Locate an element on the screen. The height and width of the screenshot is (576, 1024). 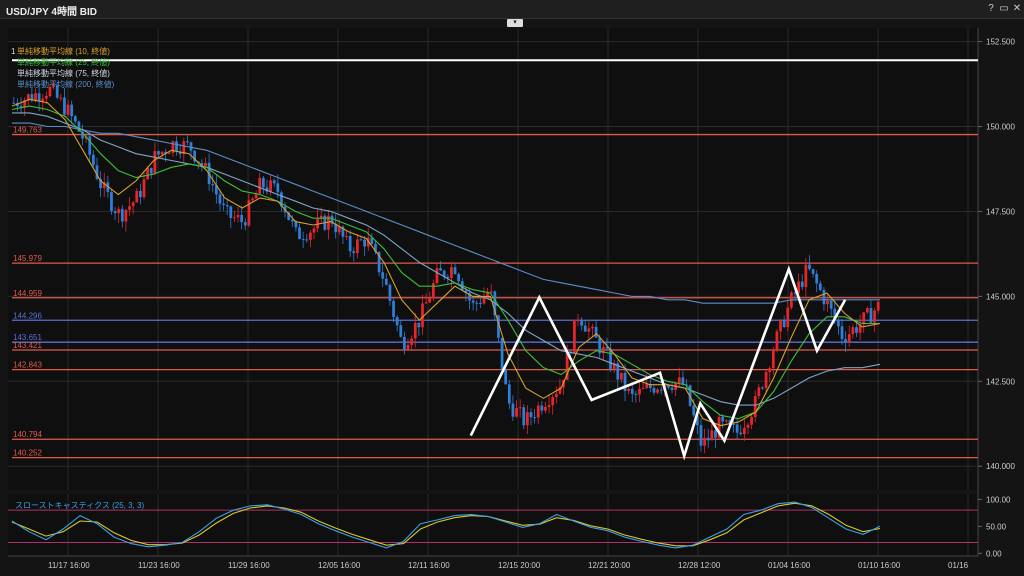
sub-plot-bg is located at coordinates (493, 525).